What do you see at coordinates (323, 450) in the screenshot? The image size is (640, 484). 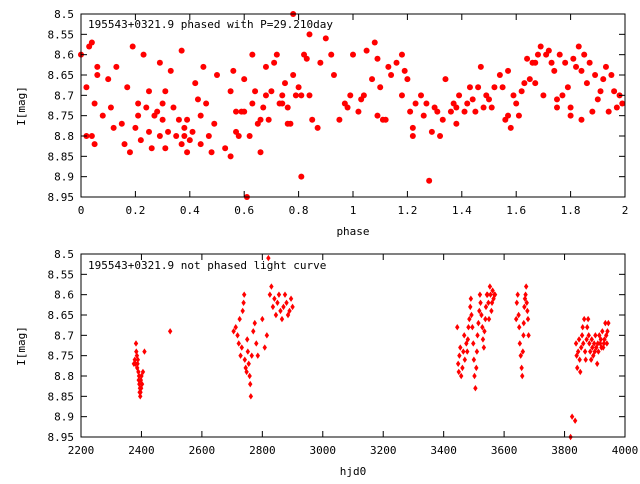 I see `x-tick-label: 3000` at bounding box center [323, 450].